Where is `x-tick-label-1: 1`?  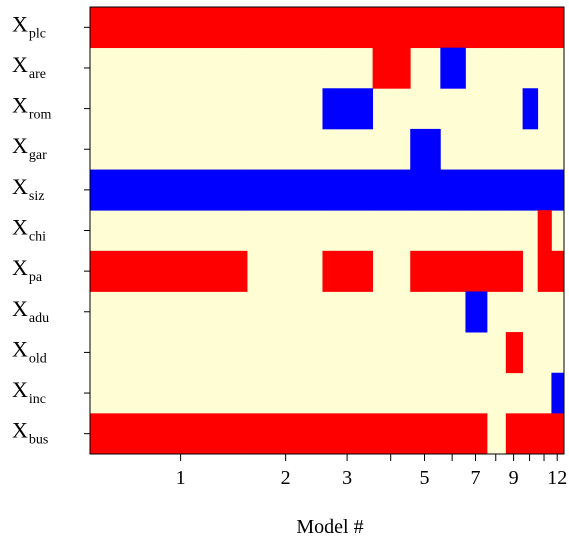
x-tick-label-1: 1 is located at coordinates (181, 478).